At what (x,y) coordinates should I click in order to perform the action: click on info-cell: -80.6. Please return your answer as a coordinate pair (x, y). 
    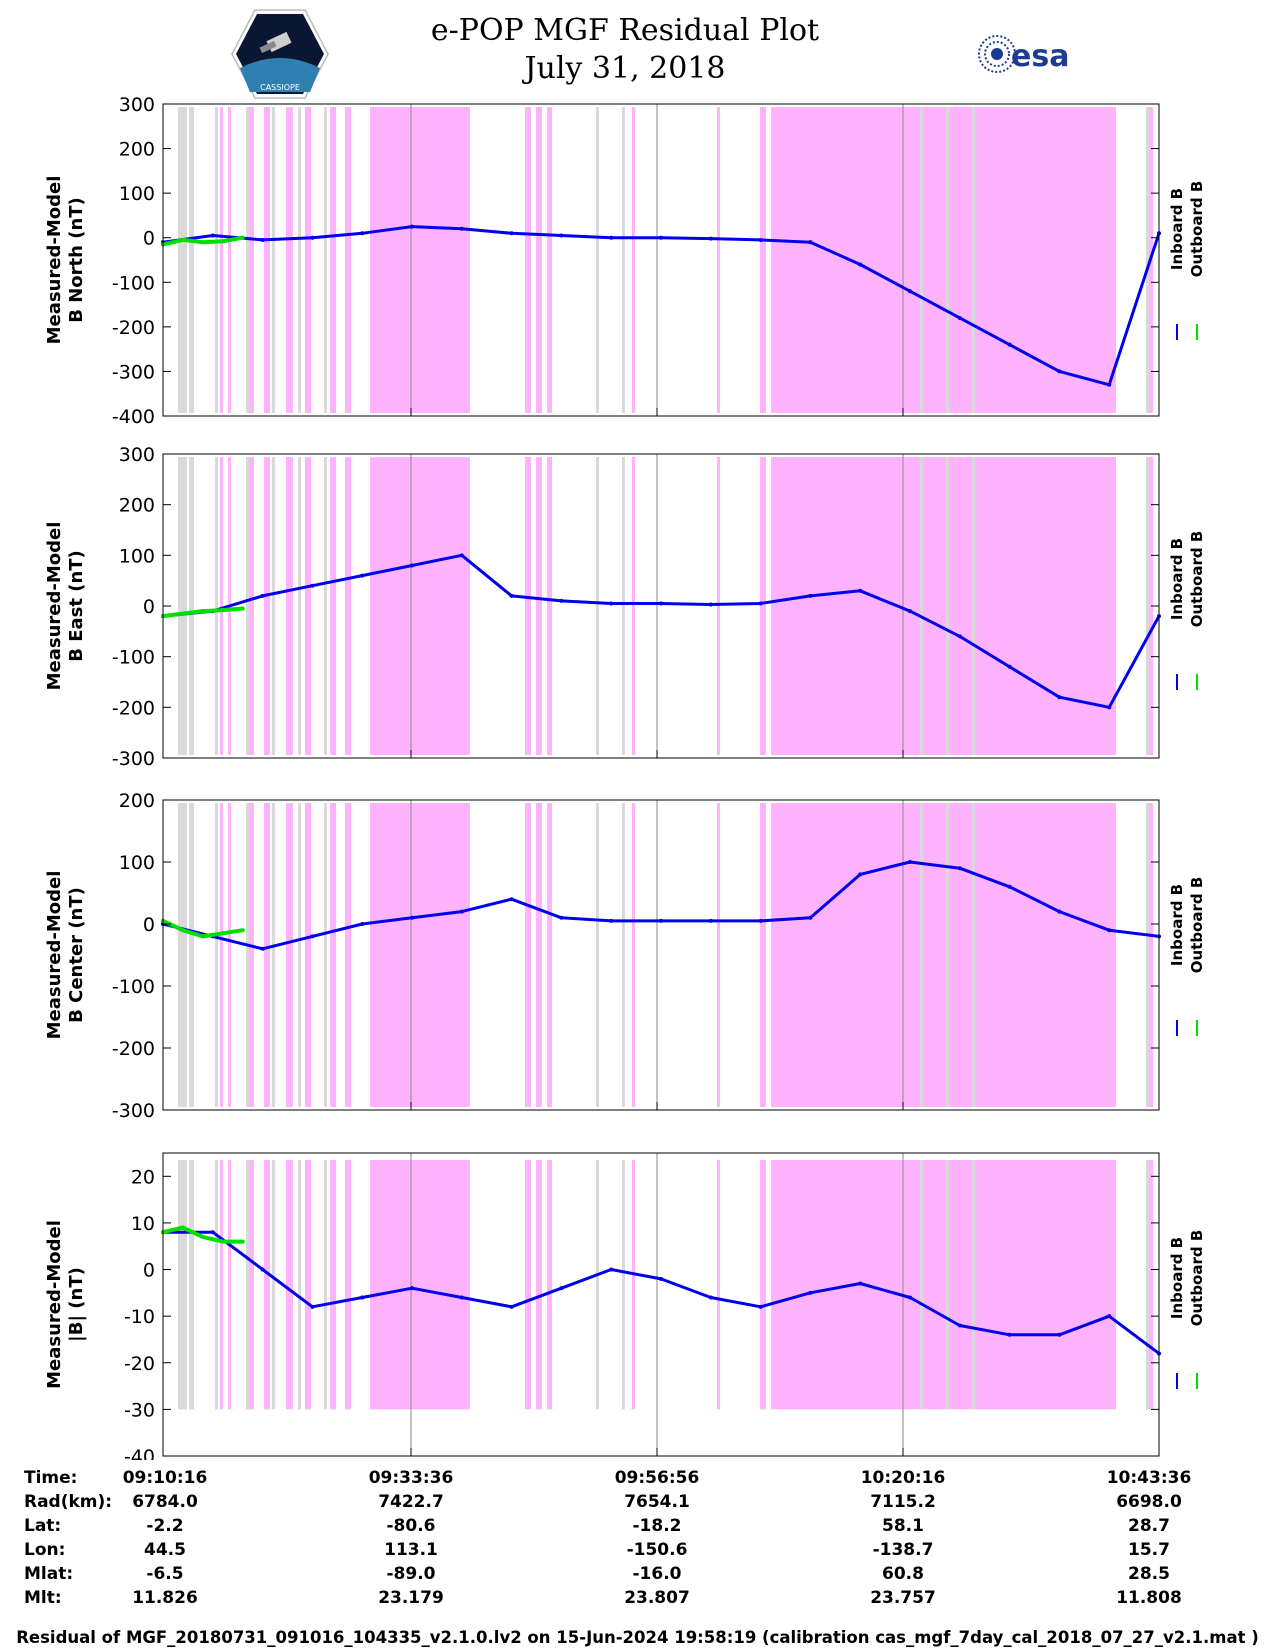
    Looking at the image, I should click on (411, 1526).